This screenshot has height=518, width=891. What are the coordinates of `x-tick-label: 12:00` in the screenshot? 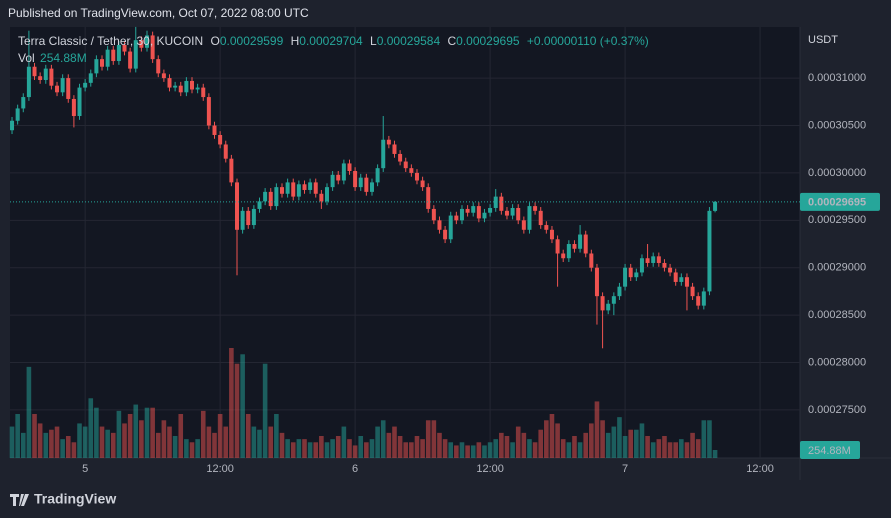 It's located at (760, 469).